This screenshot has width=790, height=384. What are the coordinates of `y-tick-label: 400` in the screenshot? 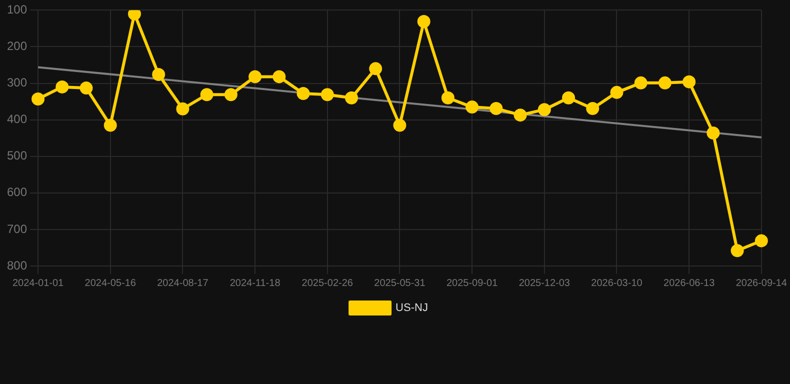 It's located at (17, 119).